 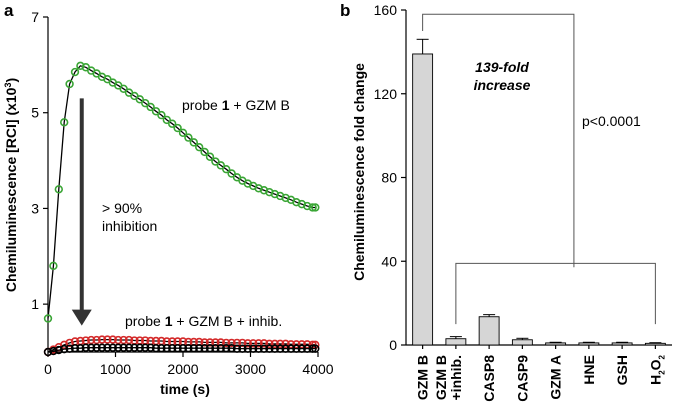 I want to click on annotation-probe-inhib-number: 1, so click(x=169, y=321).